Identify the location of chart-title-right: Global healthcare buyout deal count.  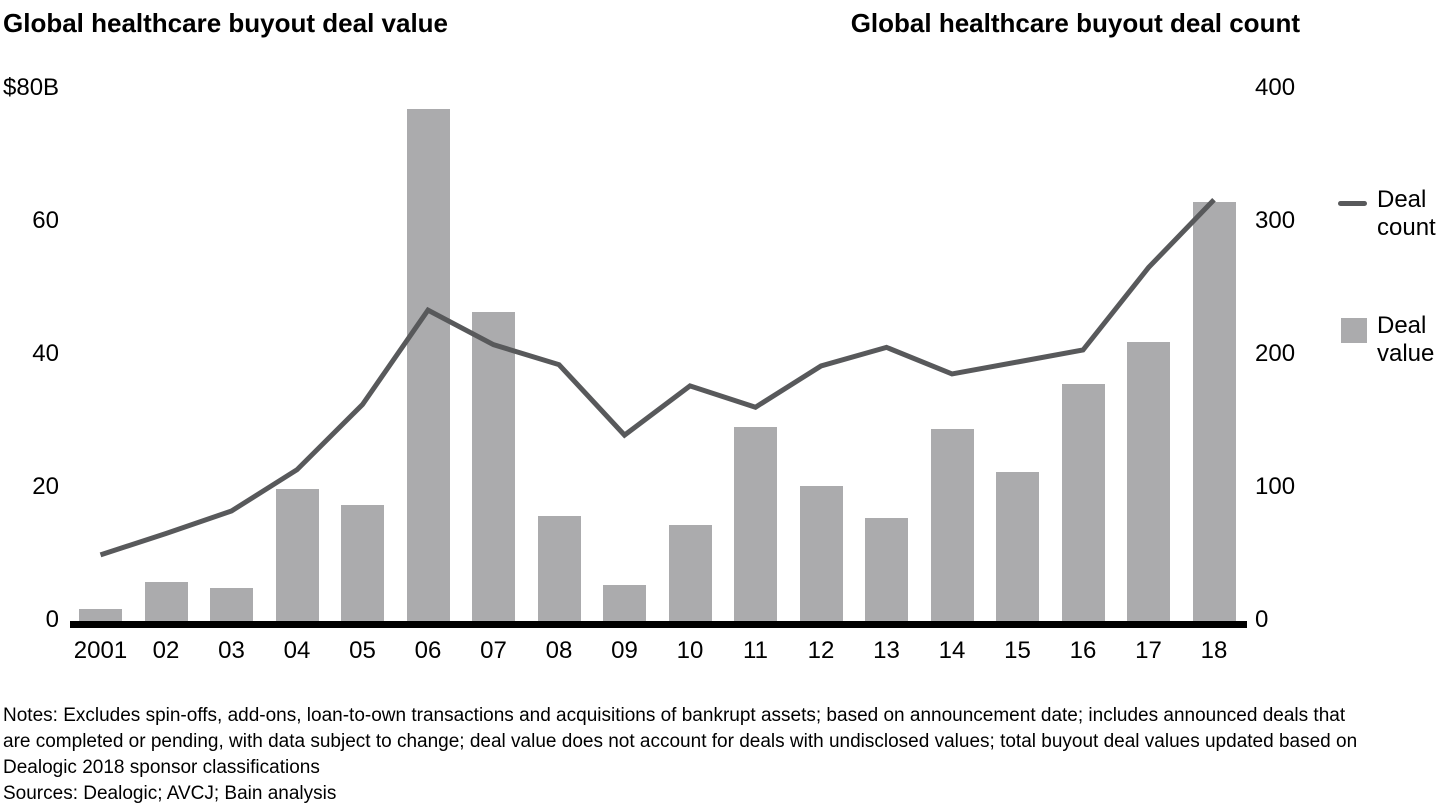
(1075, 23).